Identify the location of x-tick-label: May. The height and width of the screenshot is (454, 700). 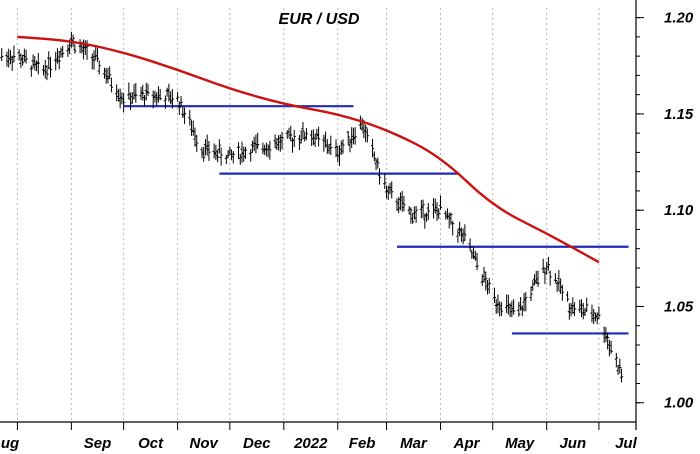
(520, 443).